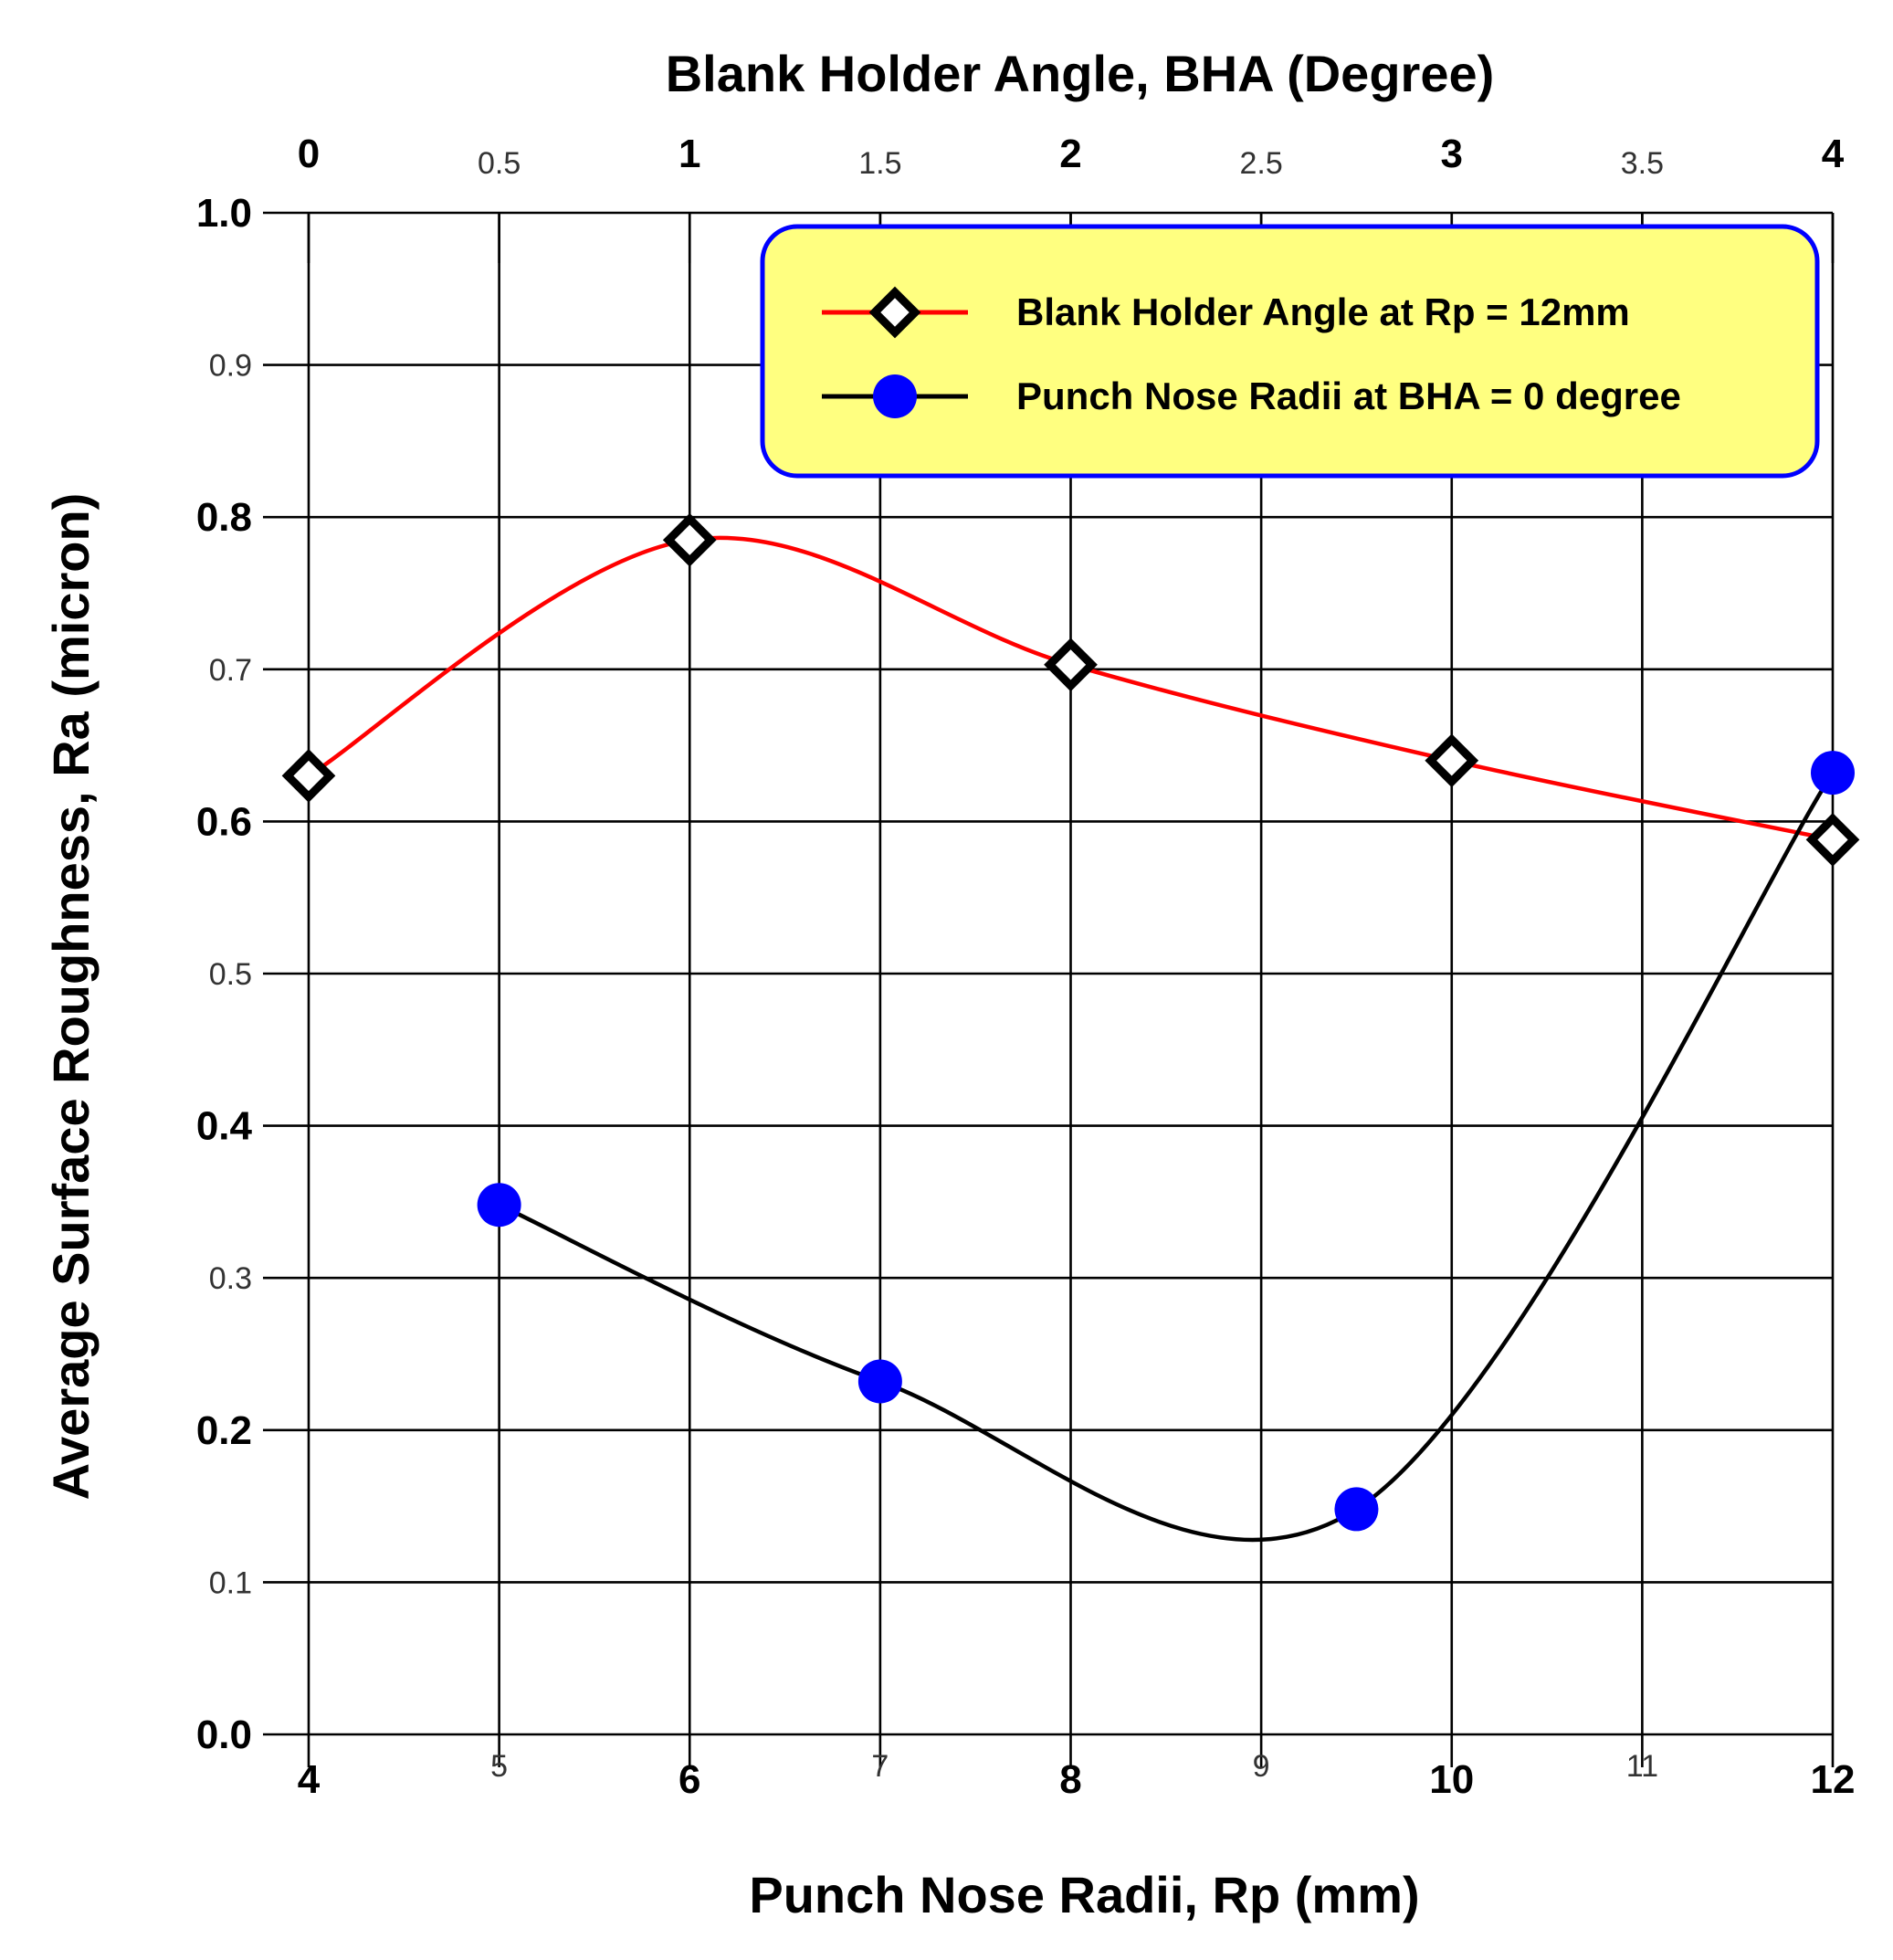  Describe the element at coordinates (689, 1779) in the screenshot. I see `x-bottom-tick-label: 6` at that location.